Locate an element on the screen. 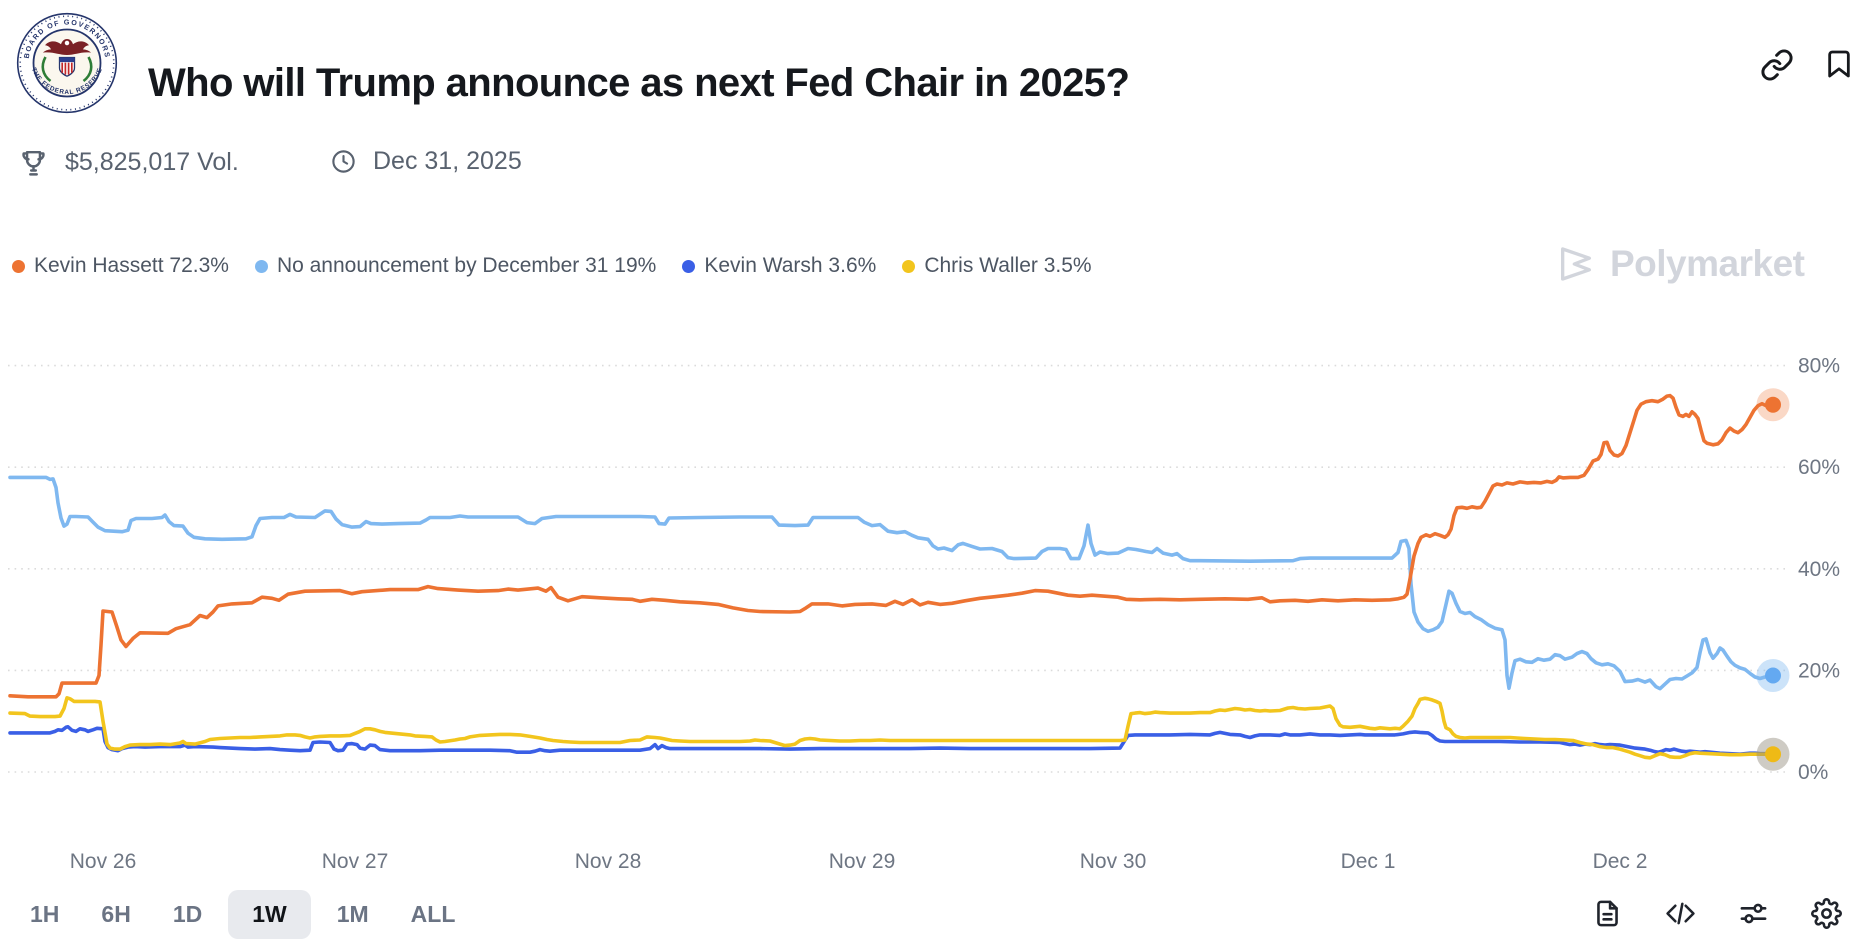 The height and width of the screenshot is (944, 1854). legend-item: Kevin Hassett 72.3% is located at coordinates (120, 266).